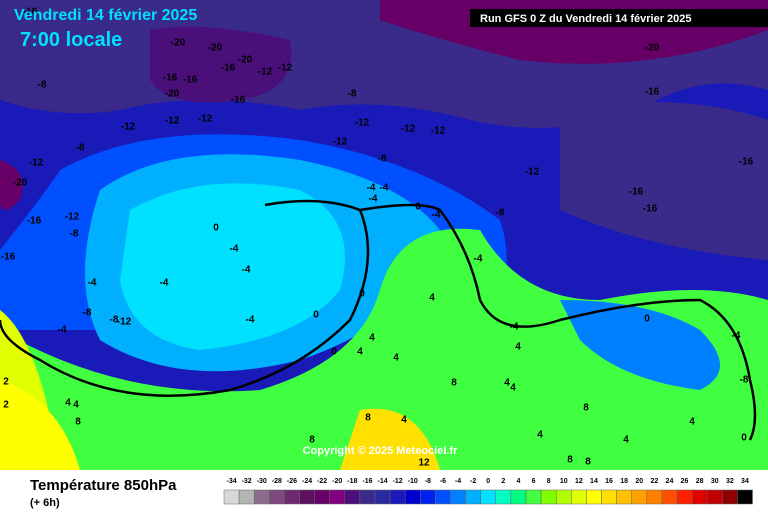  What do you see at coordinates (670, 481) in the screenshot?
I see `legend-label: 24` at bounding box center [670, 481].